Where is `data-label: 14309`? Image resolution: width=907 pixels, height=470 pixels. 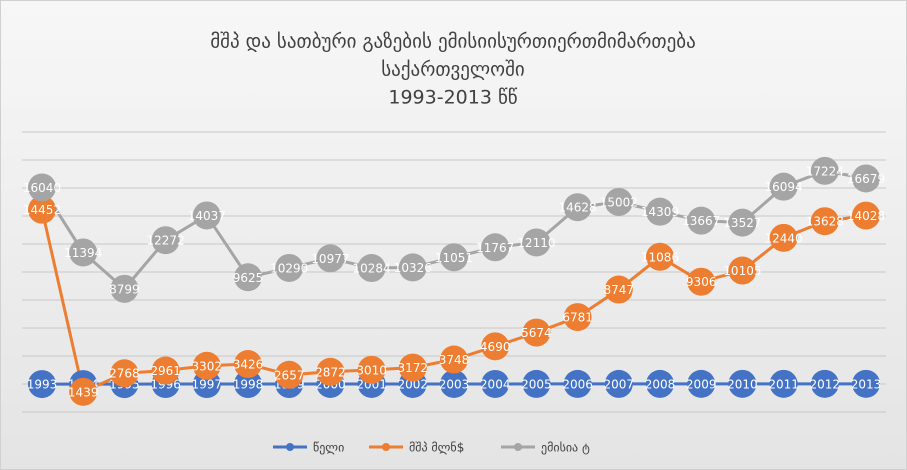 data-label: 14309 is located at coordinates (660, 212).